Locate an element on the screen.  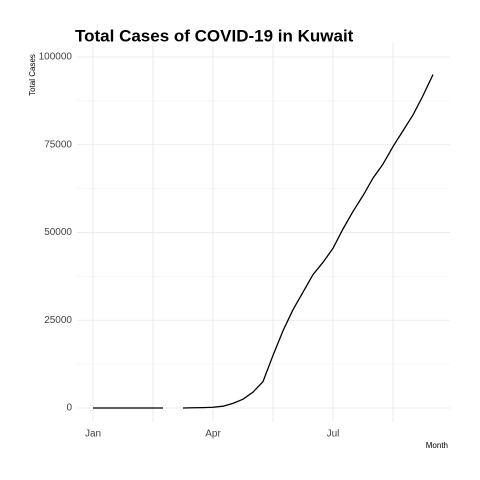
chart-title: Total Cases of COVID-19 in Kuwait is located at coordinates (214, 35).